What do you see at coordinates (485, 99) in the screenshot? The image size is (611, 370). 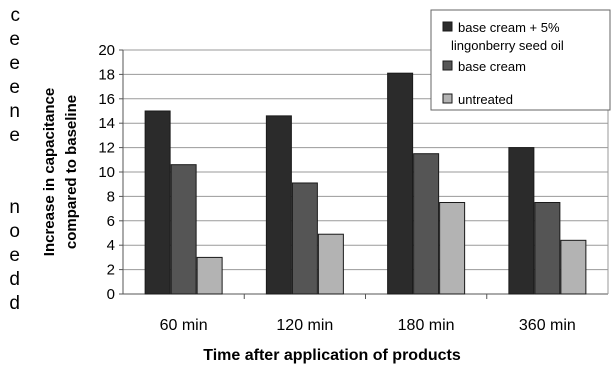 I see `legend-label: untreated` at bounding box center [485, 99].